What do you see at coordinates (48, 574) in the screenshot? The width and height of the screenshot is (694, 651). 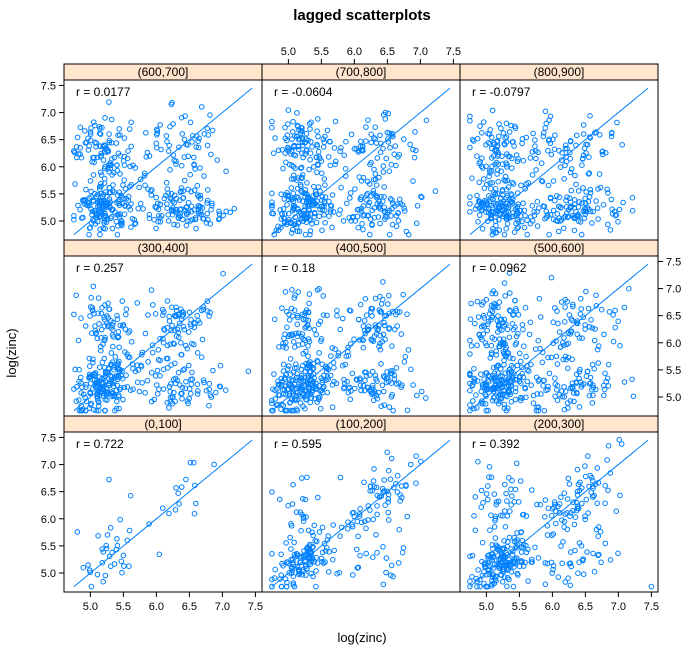 I see `y-tick-label: 5.0` at bounding box center [48, 574].